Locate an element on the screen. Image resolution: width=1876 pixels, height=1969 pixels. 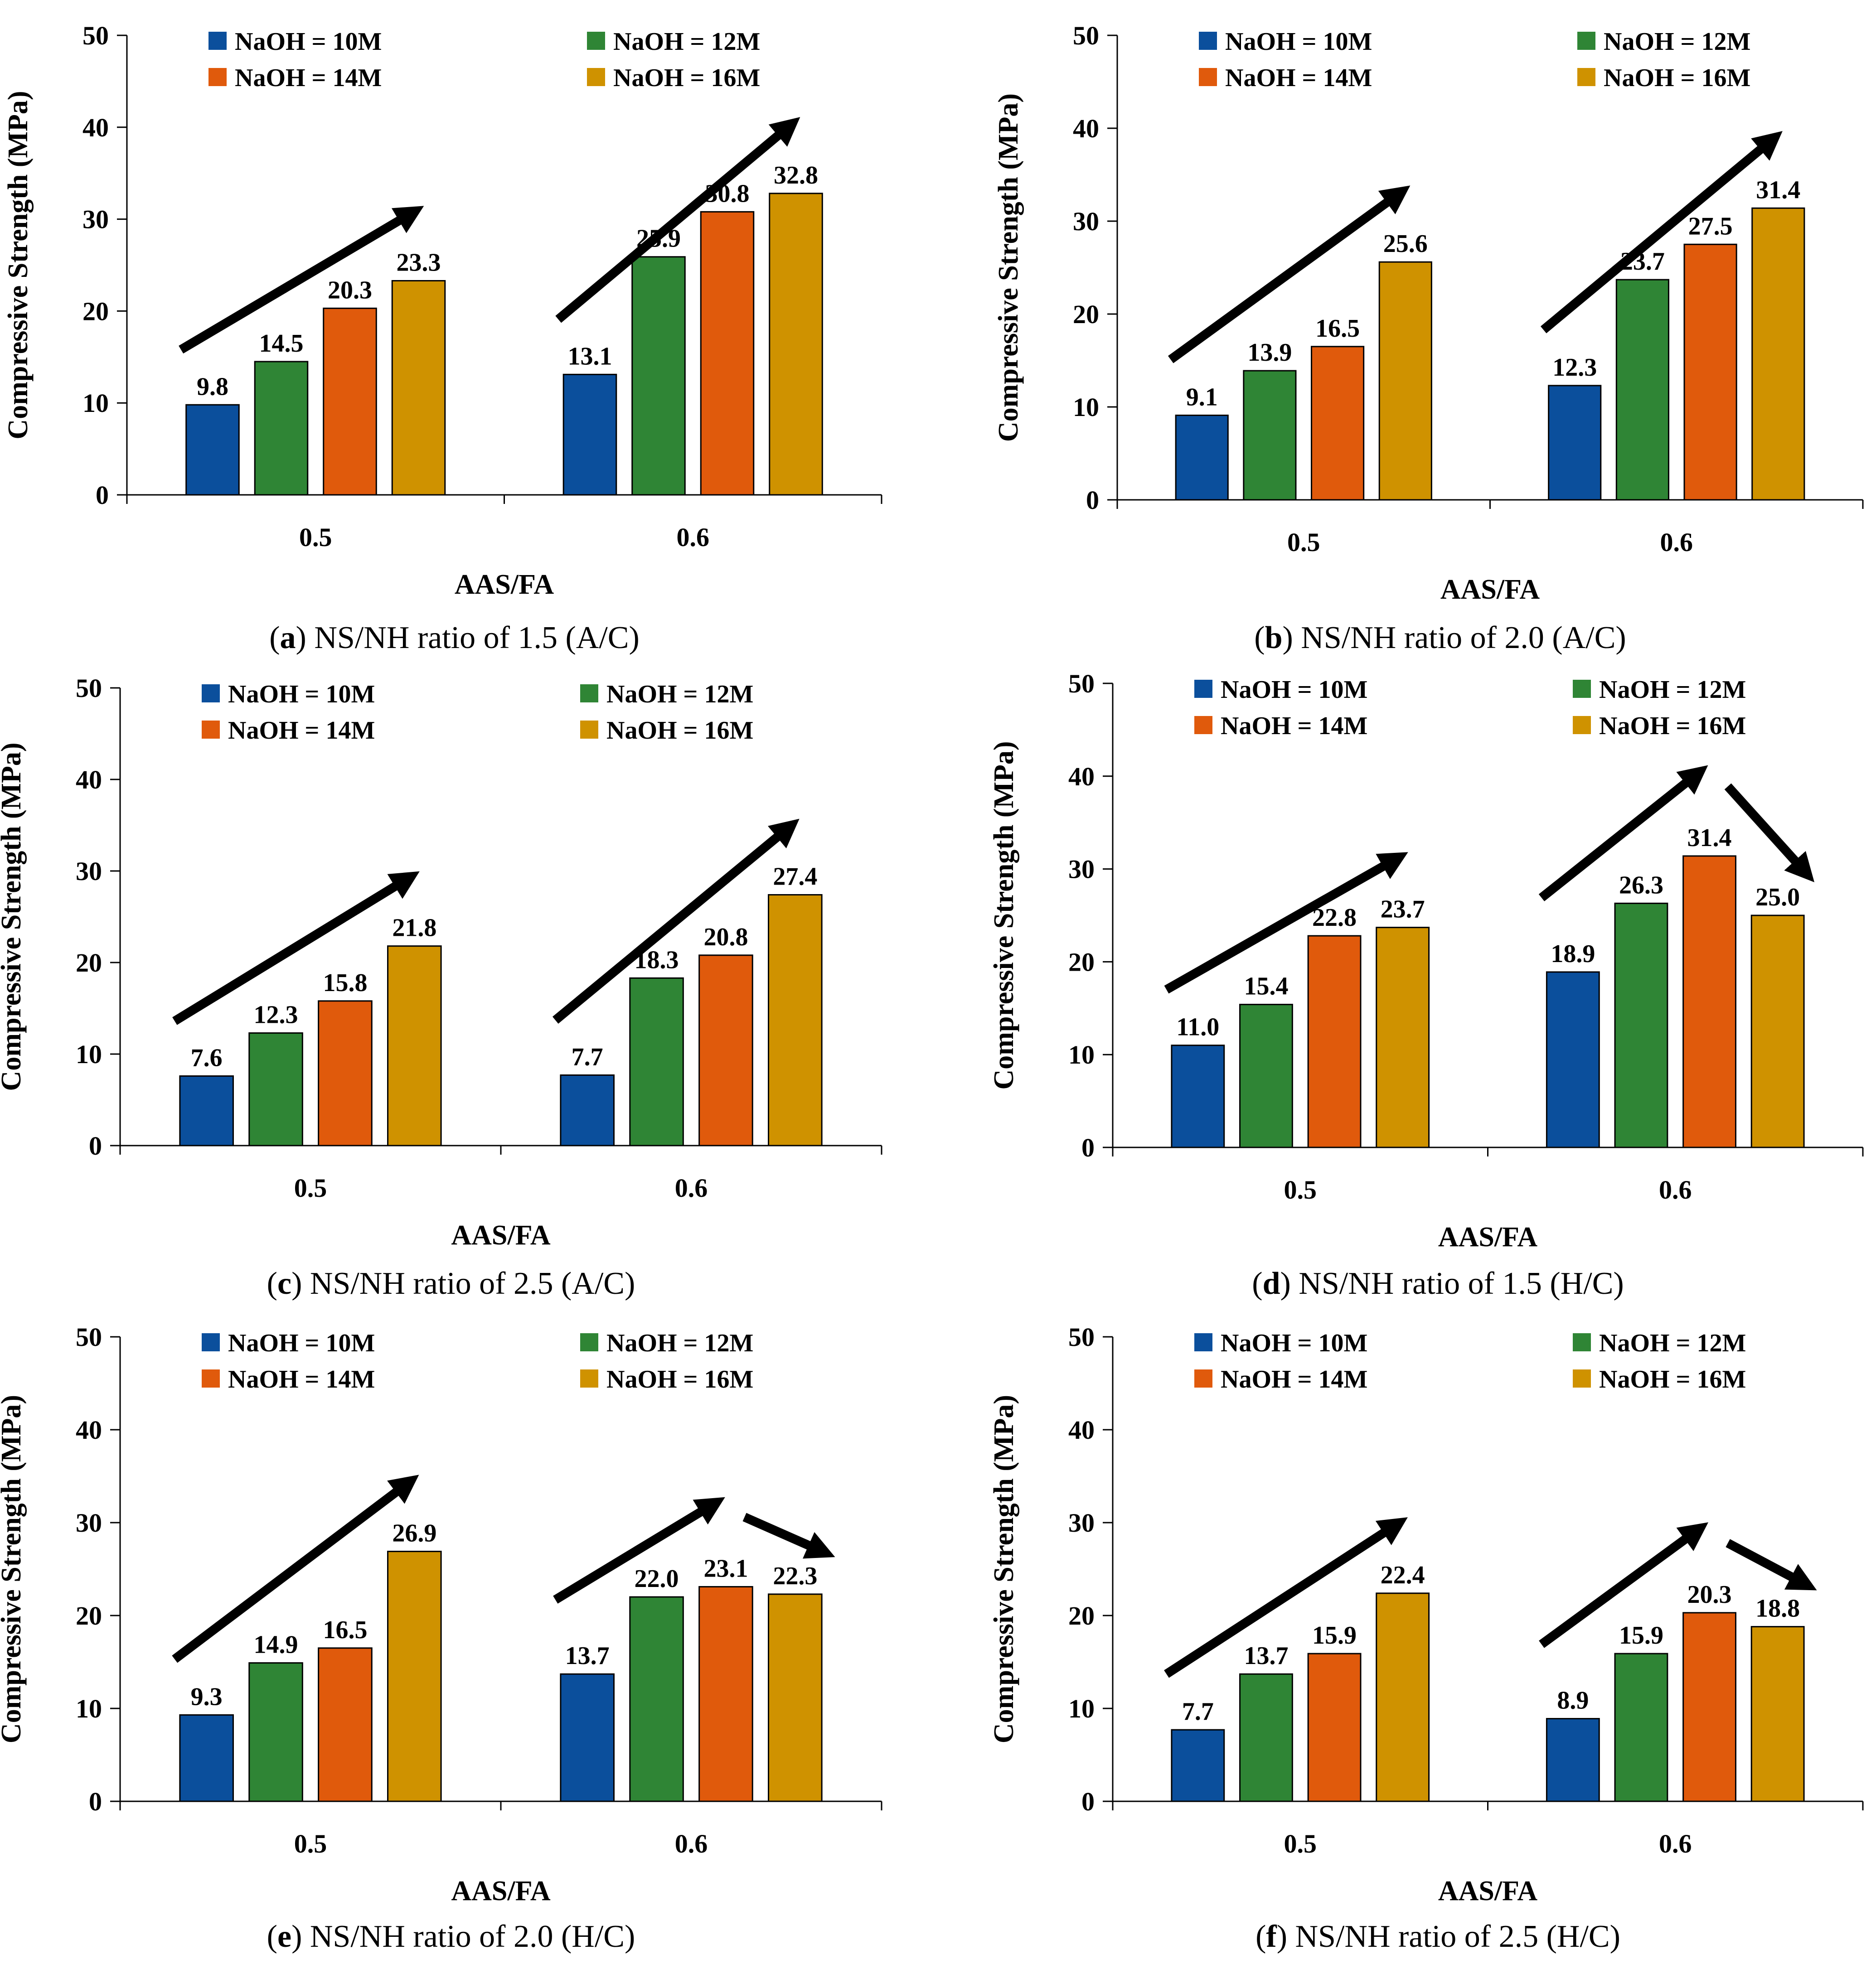
bar-value-label: 15.8 is located at coordinates (345, 983).